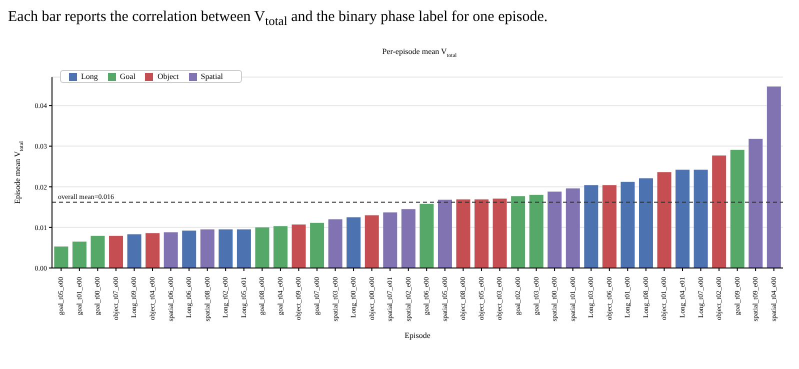 The width and height of the screenshot is (799, 369). Describe the element at coordinates (89, 76) in the screenshot. I see `legend-label: Long` at that location.